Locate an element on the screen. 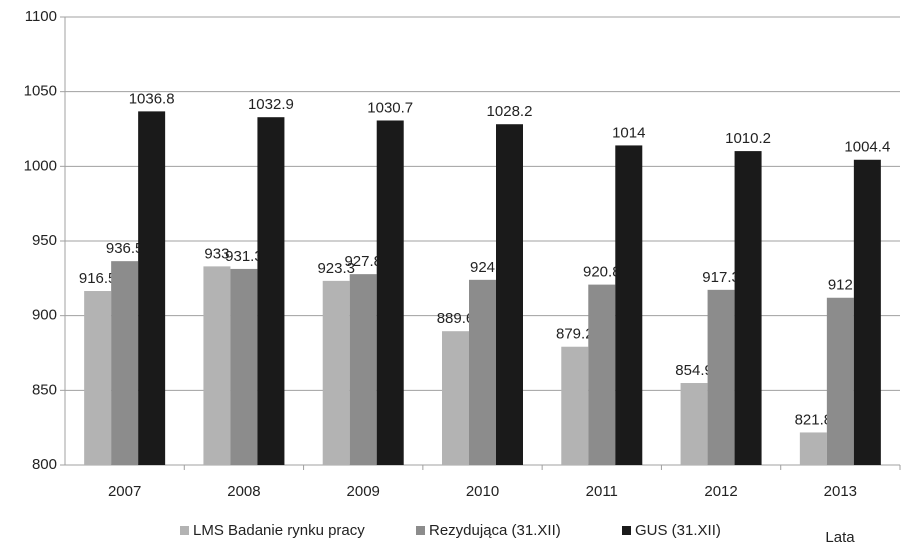 This screenshot has height=545, width=905. y-tick-label: 900 is located at coordinates (44, 315).